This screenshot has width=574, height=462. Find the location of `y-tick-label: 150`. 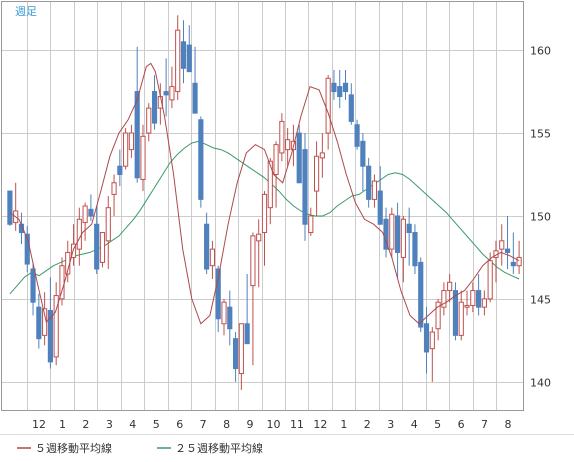

y-tick-label: 150 is located at coordinates (540, 217).